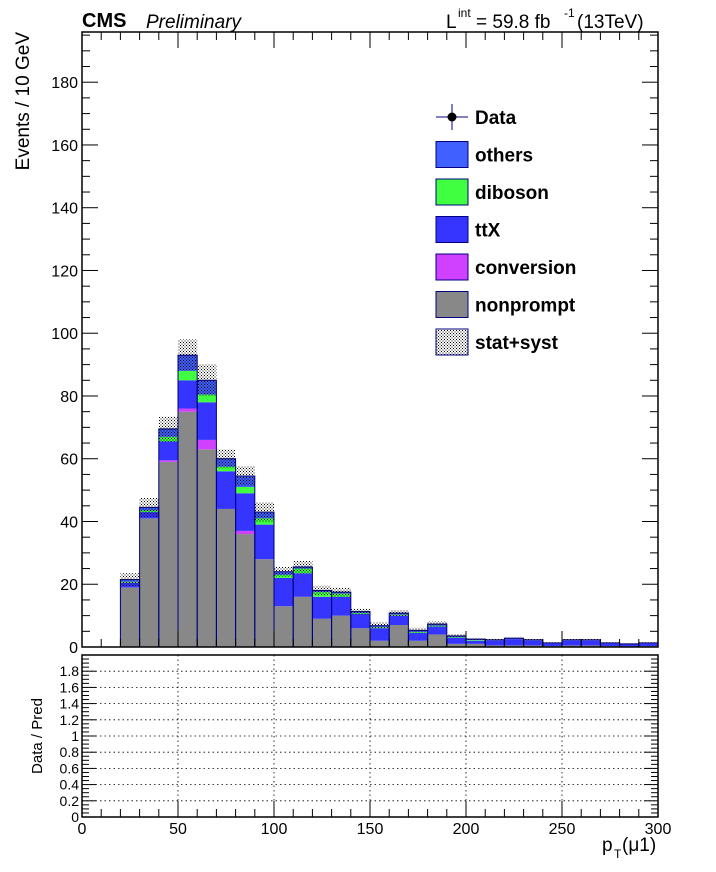 The height and width of the screenshot is (872, 716). Describe the element at coordinates (607, 845) in the screenshot. I see `x-axis-label-main: p` at that location.